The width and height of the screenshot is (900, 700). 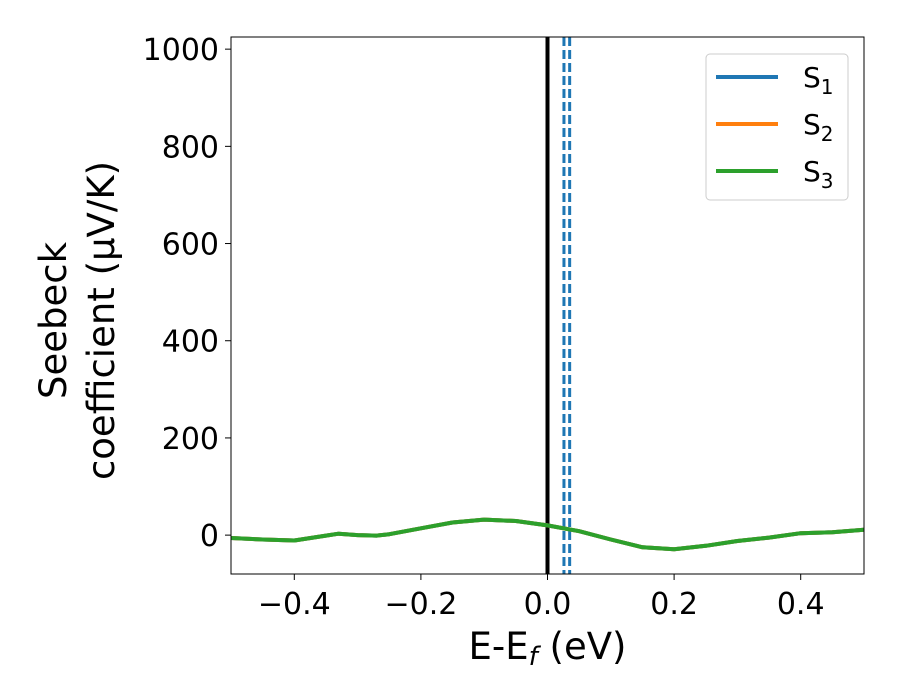 I want to click on y-tick-label: 400, so click(x=190, y=342).